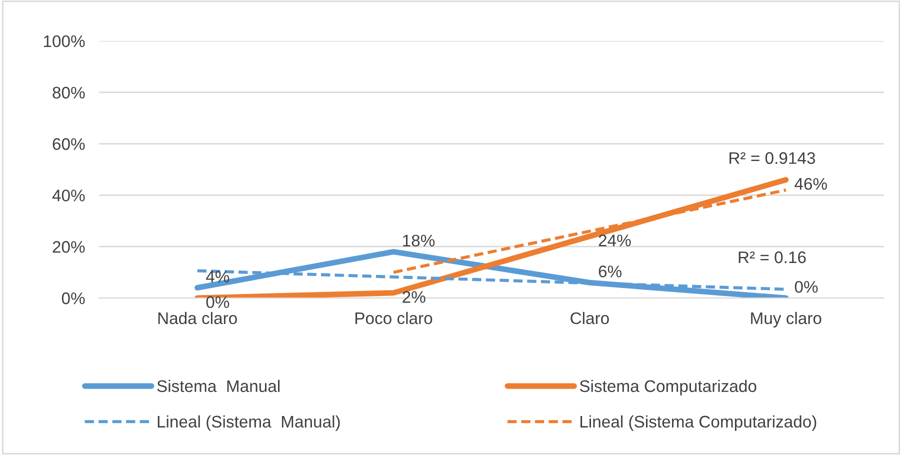  What do you see at coordinates (197, 318) in the screenshot?
I see `x-tick-label: Nada claro` at bounding box center [197, 318].